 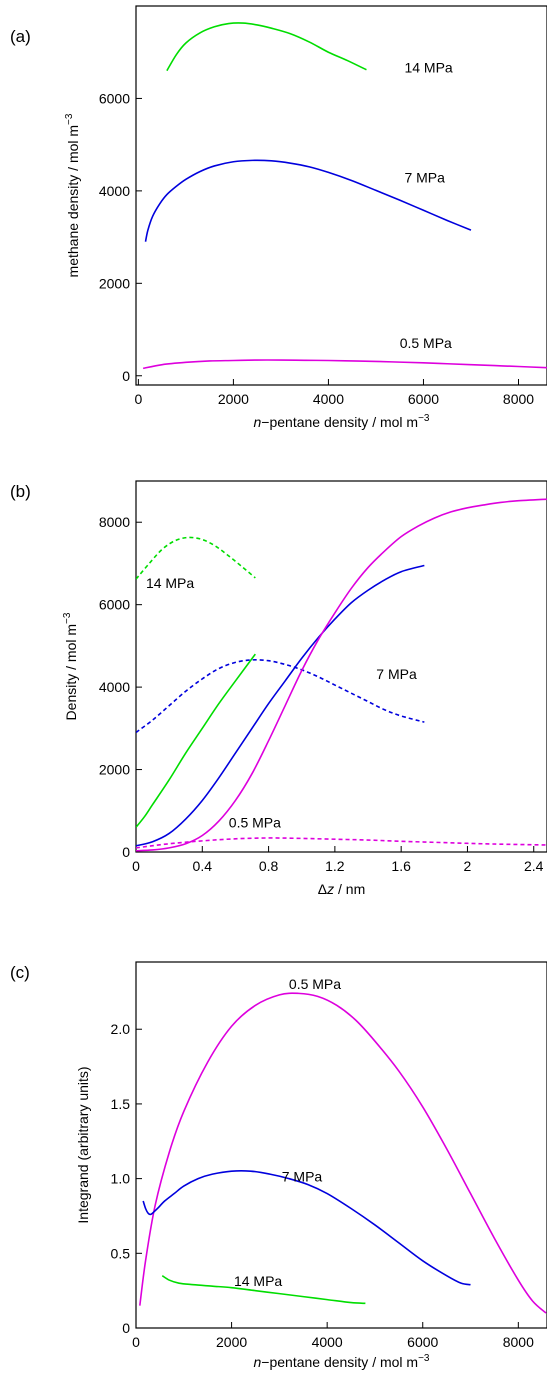 What do you see at coordinates (280, 696) in the screenshot?
I see `series-line-7-mpa-dashed` at bounding box center [280, 696].